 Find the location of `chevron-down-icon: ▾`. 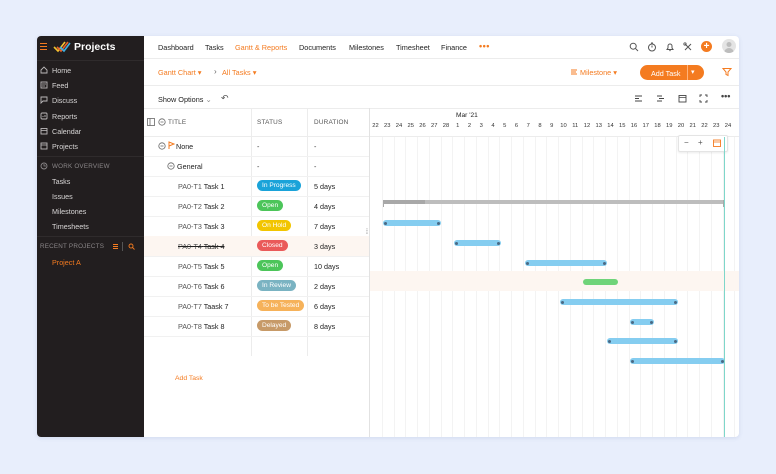

chevron-down-icon: ▾ is located at coordinates (693, 72).